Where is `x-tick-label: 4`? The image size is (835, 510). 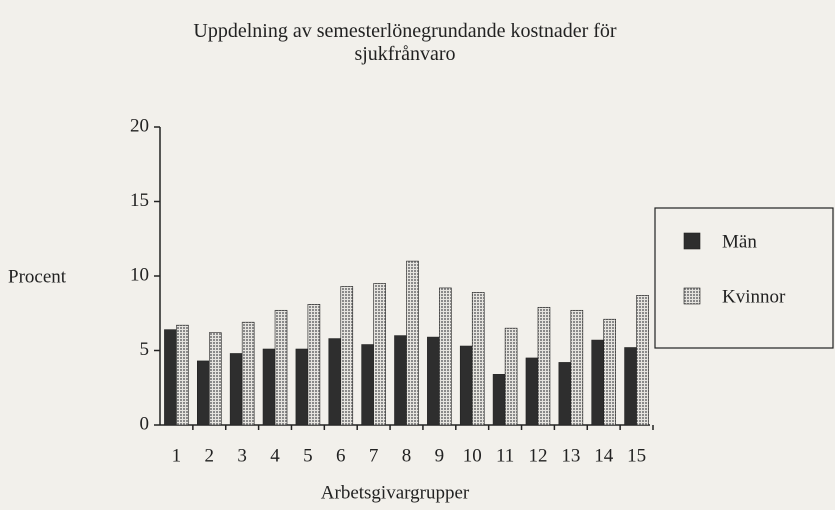
x-tick-label: 4 is located at coordinates (275, 455).